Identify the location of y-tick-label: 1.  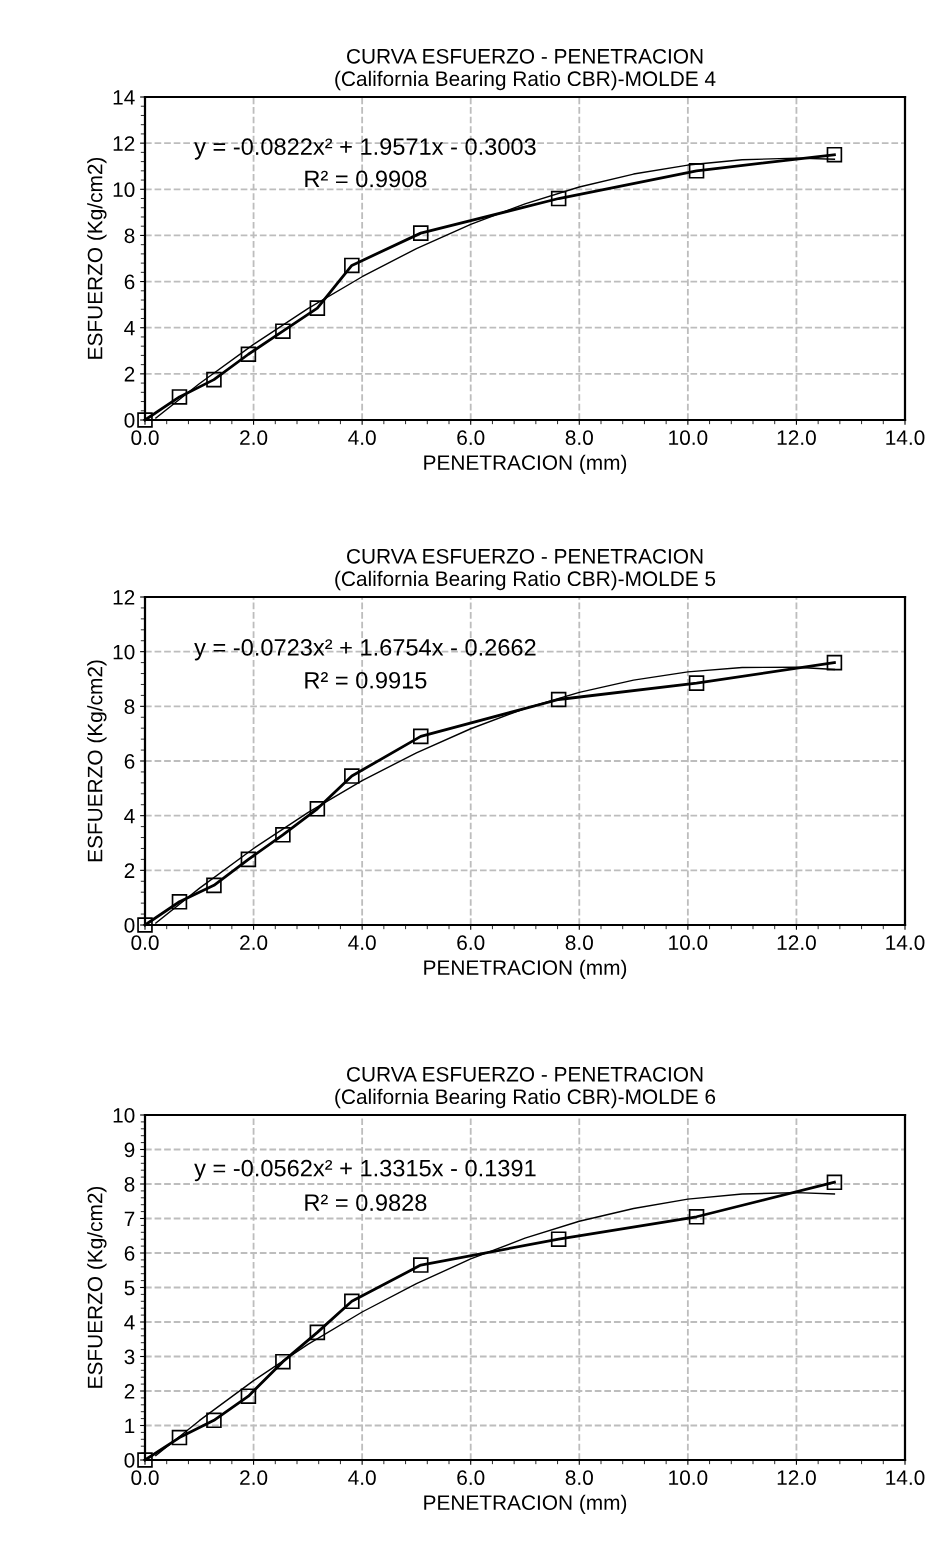
(130, 1426).